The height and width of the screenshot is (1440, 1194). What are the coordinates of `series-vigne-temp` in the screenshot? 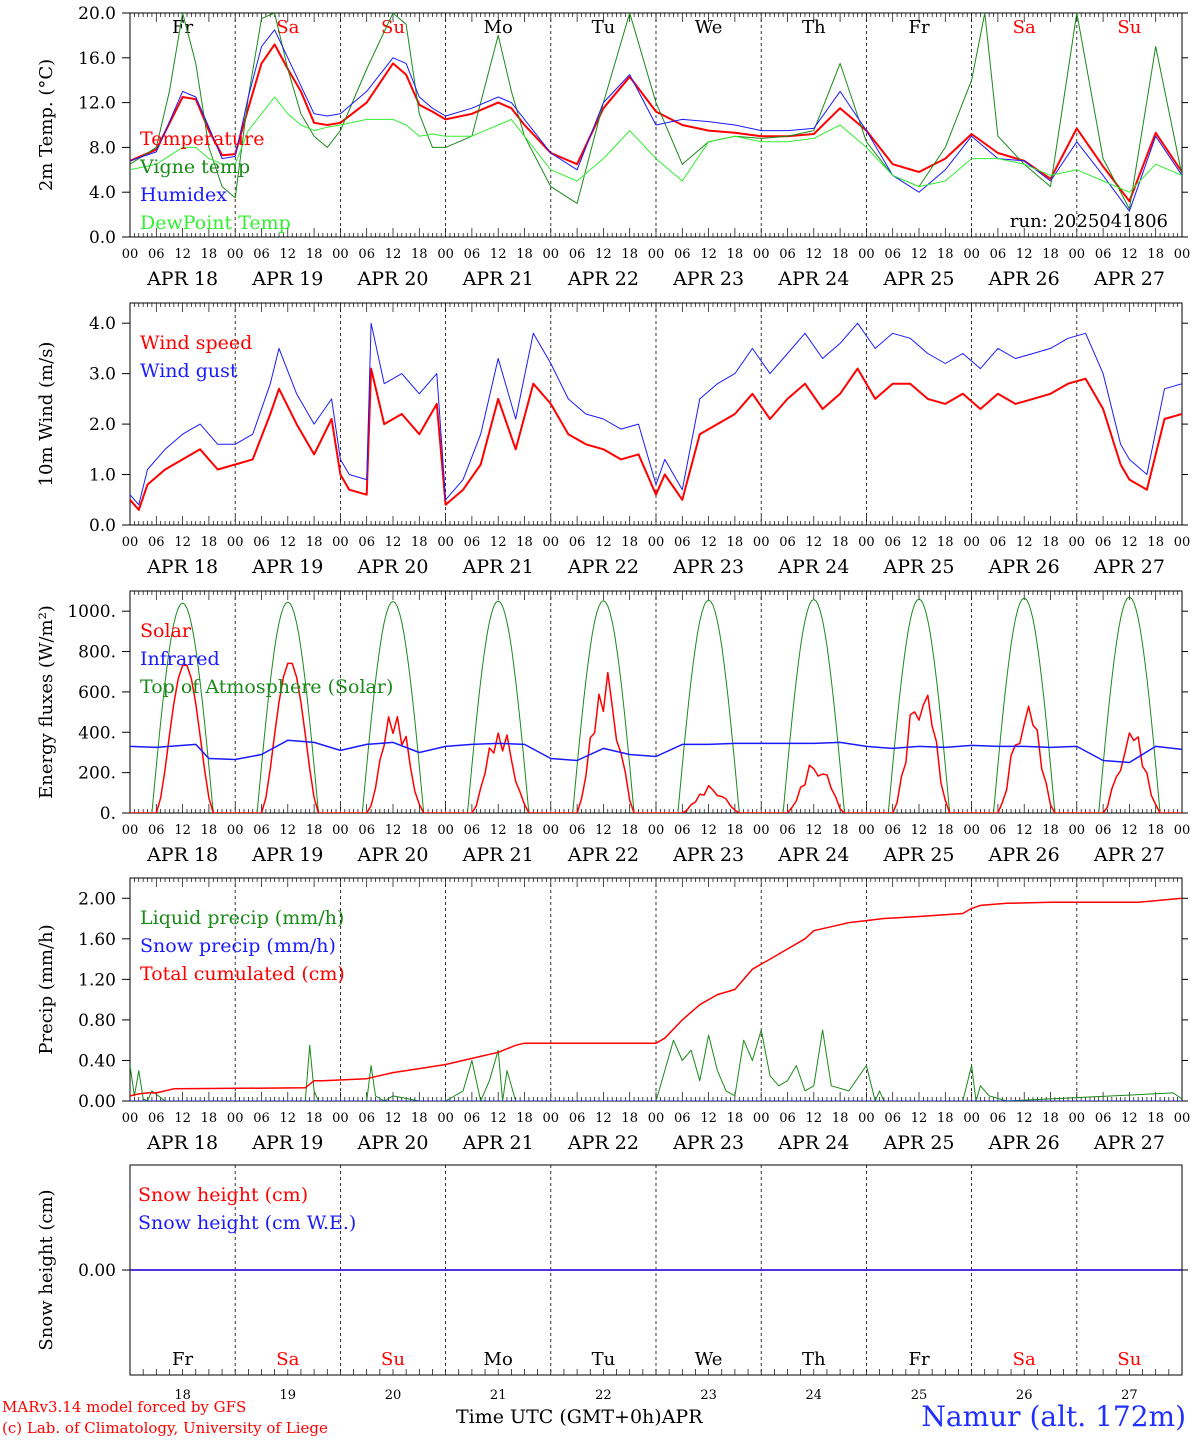 It's located at (656, 111).